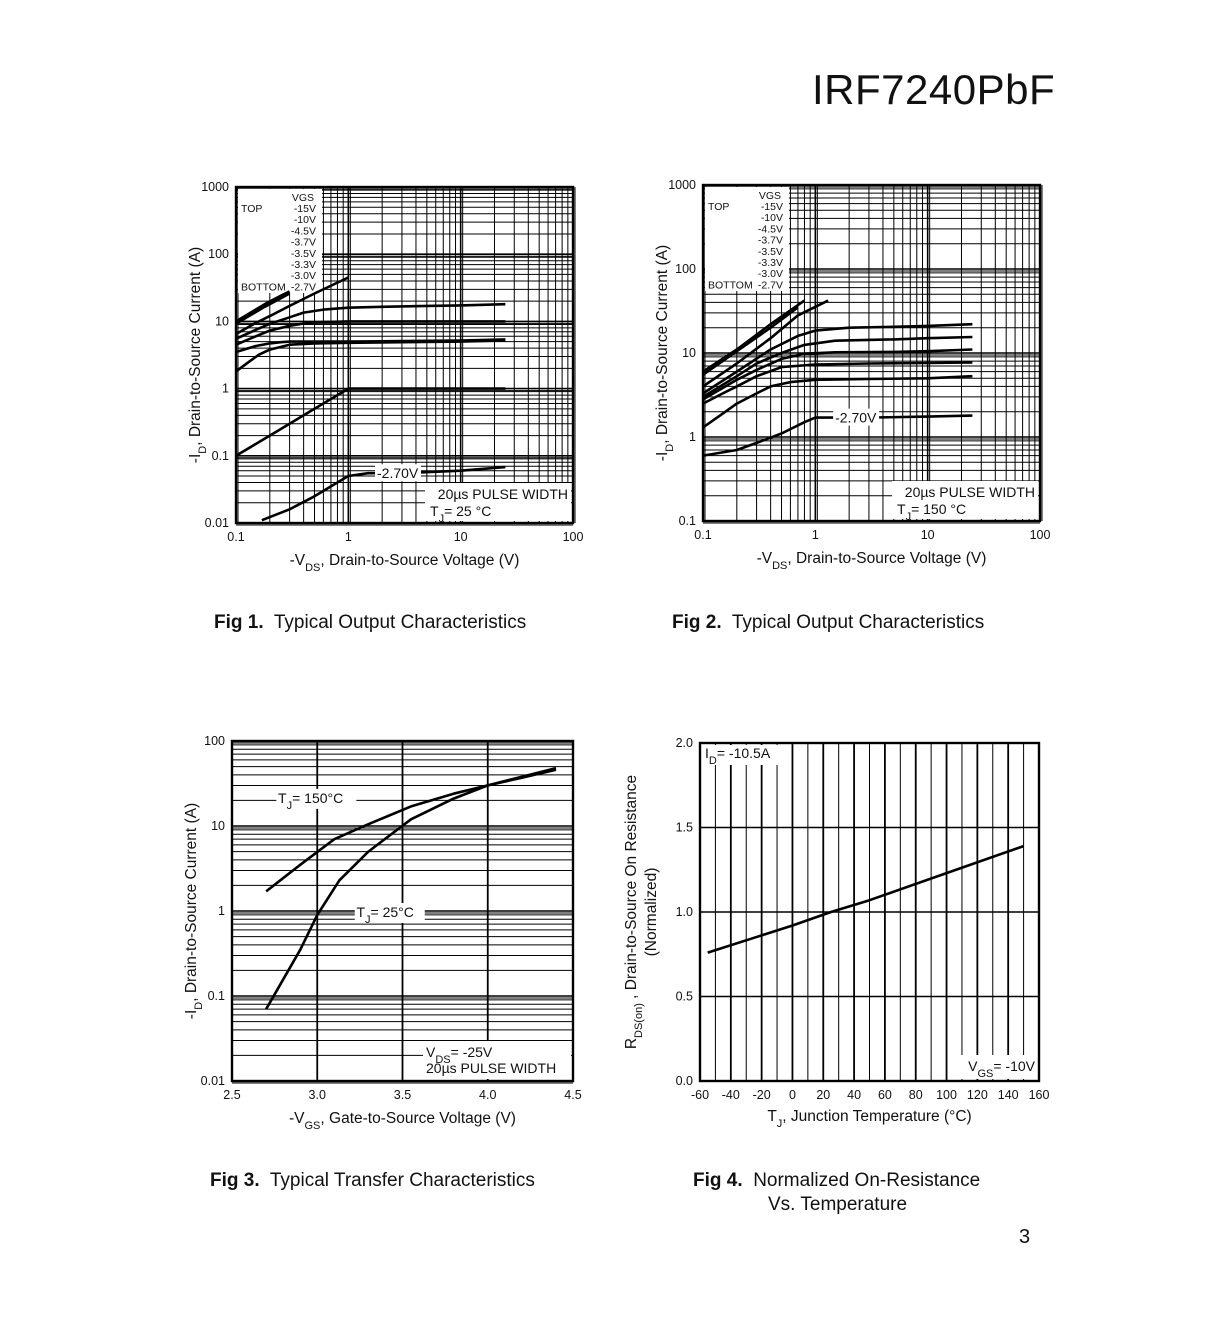 The image size is (1224, 1318). What do you see at coordinates (360, 912) in the screenshot?
I see `tj25-label-part: T` at bounding box center [360, 912].